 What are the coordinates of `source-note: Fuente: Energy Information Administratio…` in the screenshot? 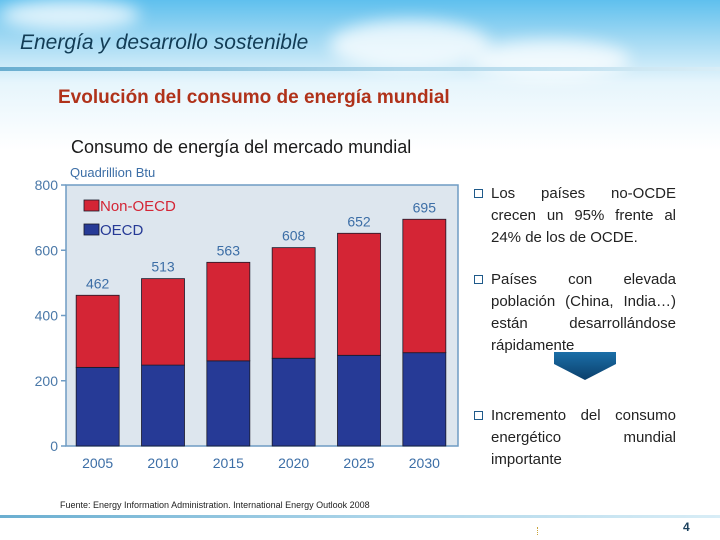 It's located at (215, 505).